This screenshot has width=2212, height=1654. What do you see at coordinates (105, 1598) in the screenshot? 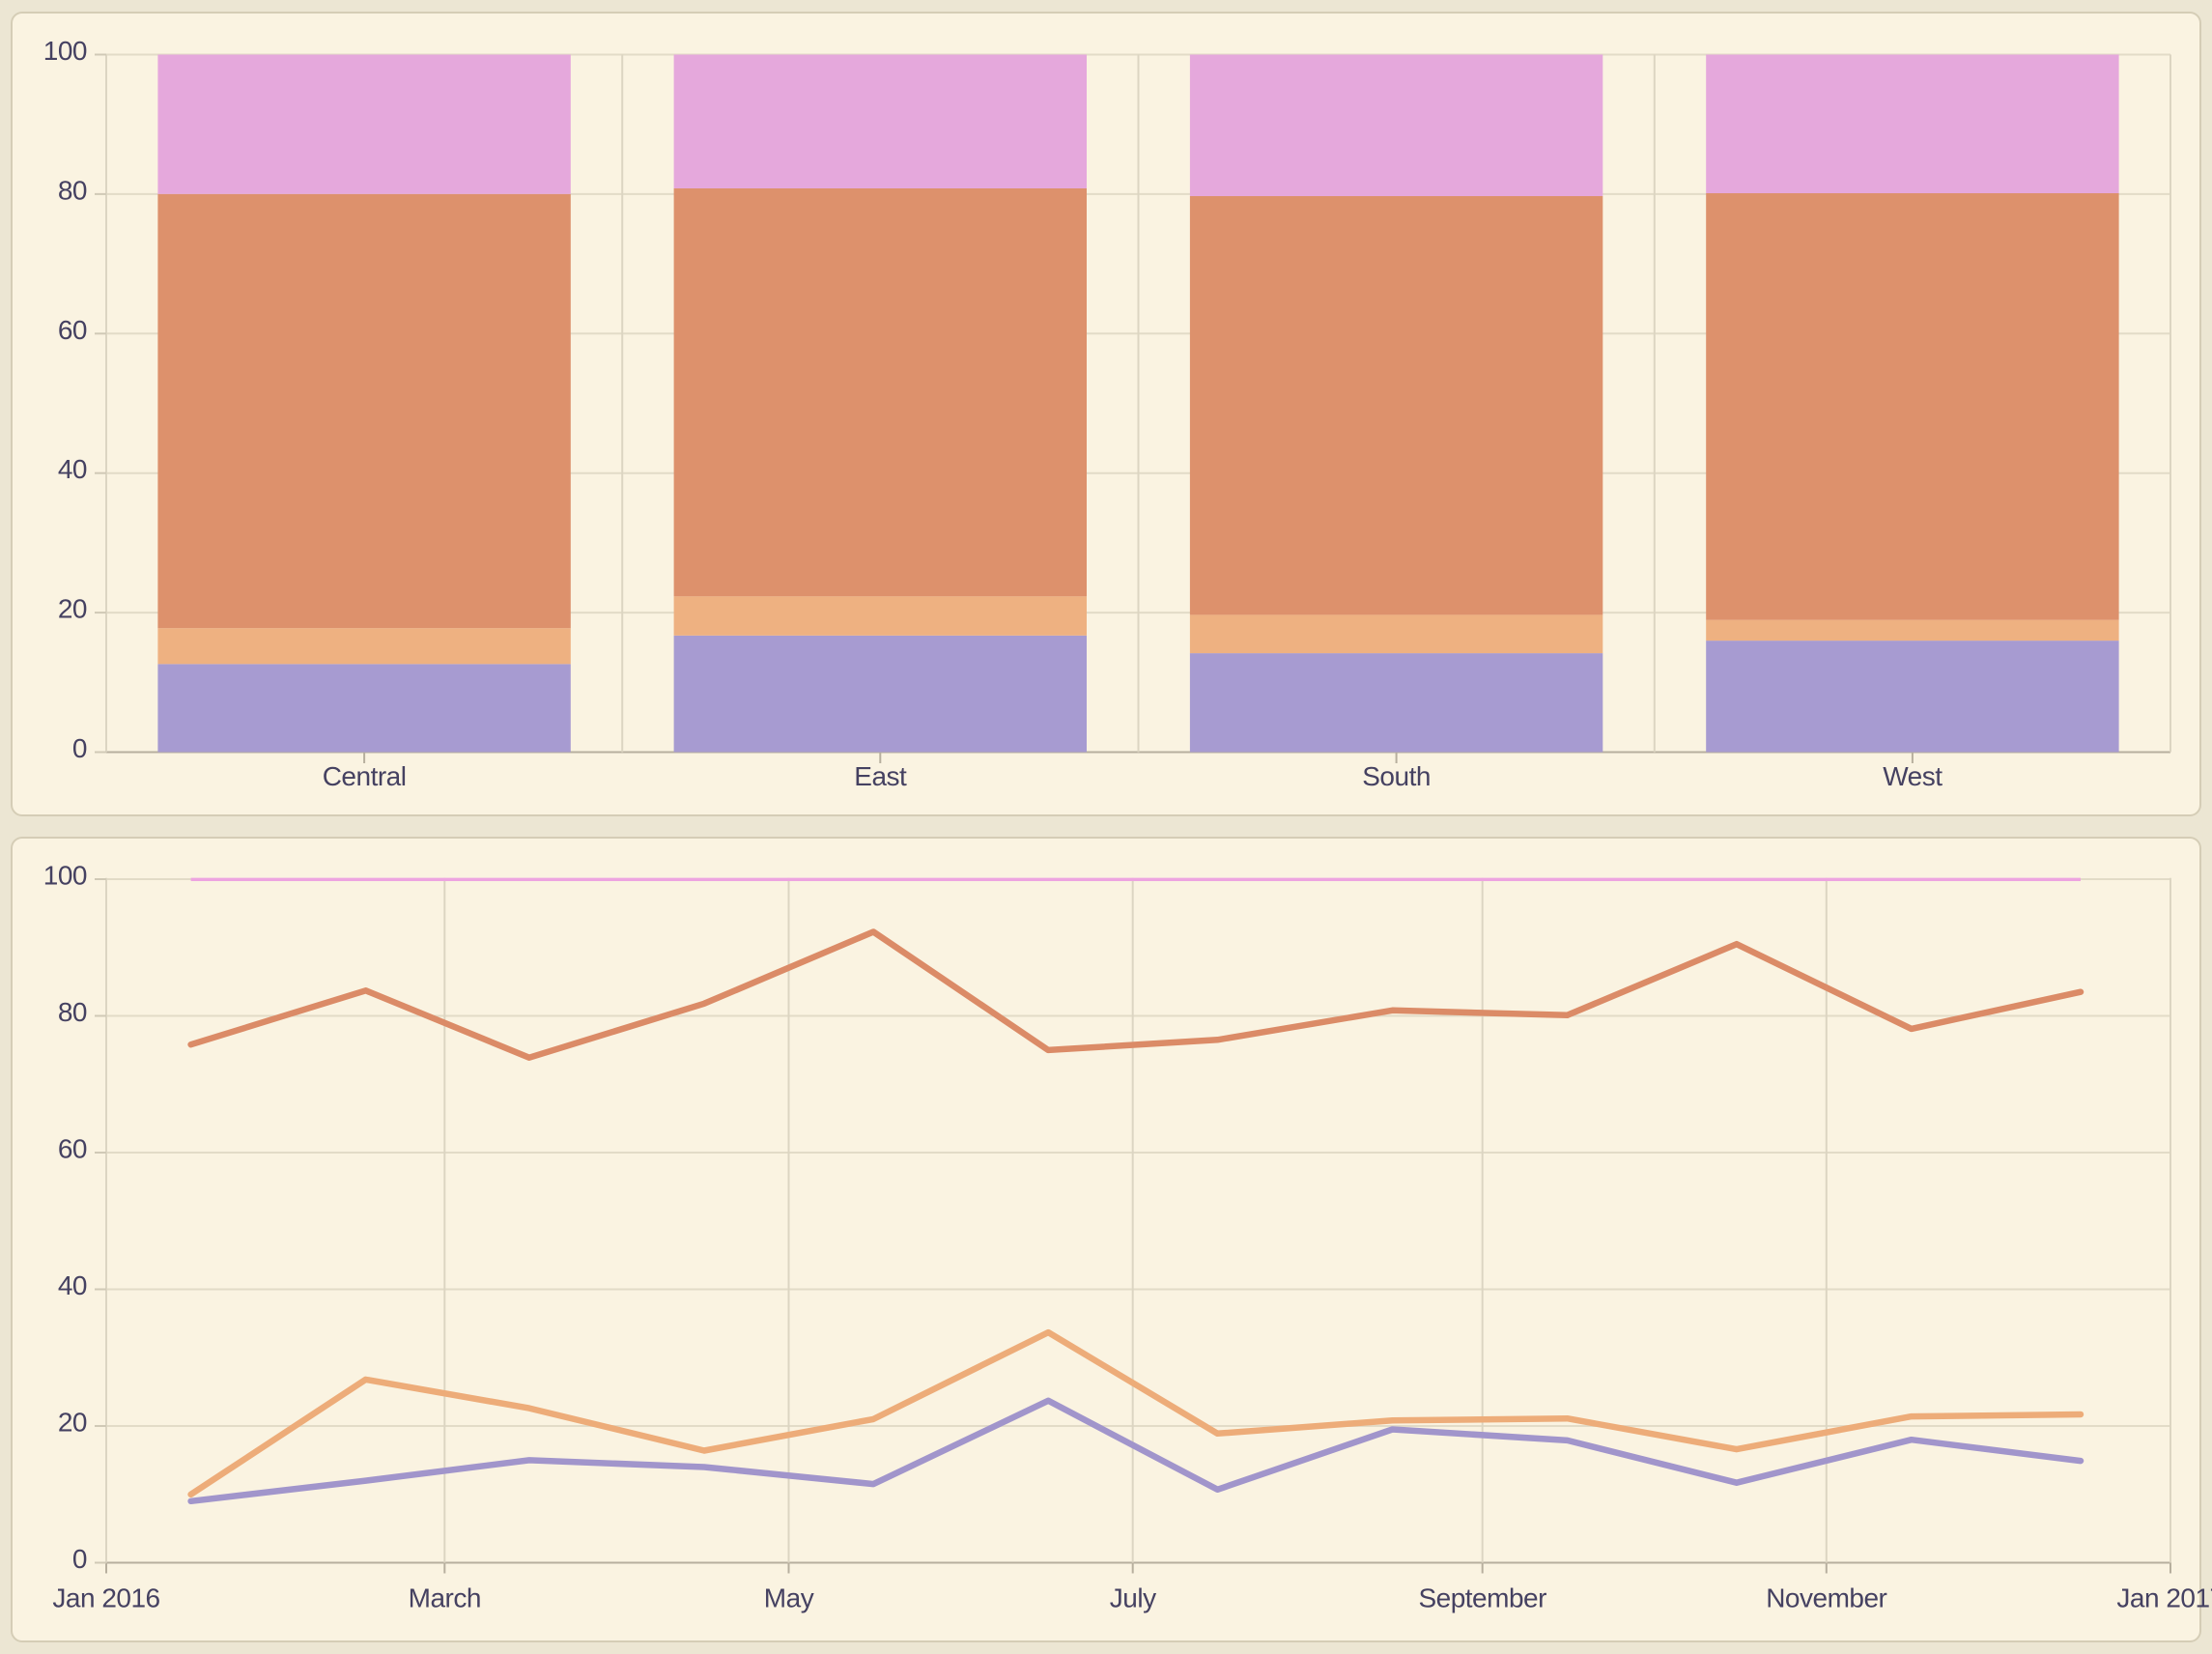
I see `svg-text: Jan 2016` at bounding box center [105, 1598].